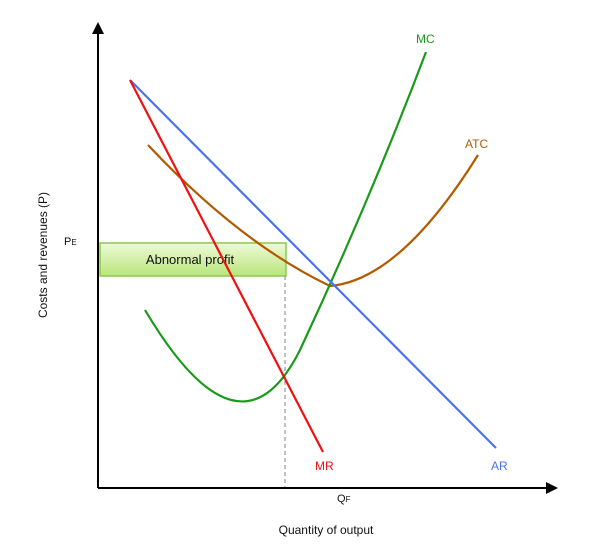 This screenshot has width=590, height=560. Describe the element at coordinates (43, 255) in the screenshot. I see `y-axis-title: Costs and revenues (P)` at that location.